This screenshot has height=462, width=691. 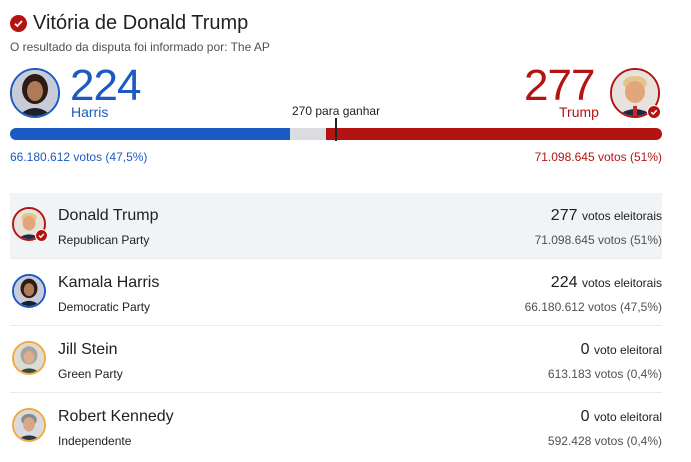 I want to click on trump-popular-votes: 71.098.645 votos (51%), so click(x=598, y=157).